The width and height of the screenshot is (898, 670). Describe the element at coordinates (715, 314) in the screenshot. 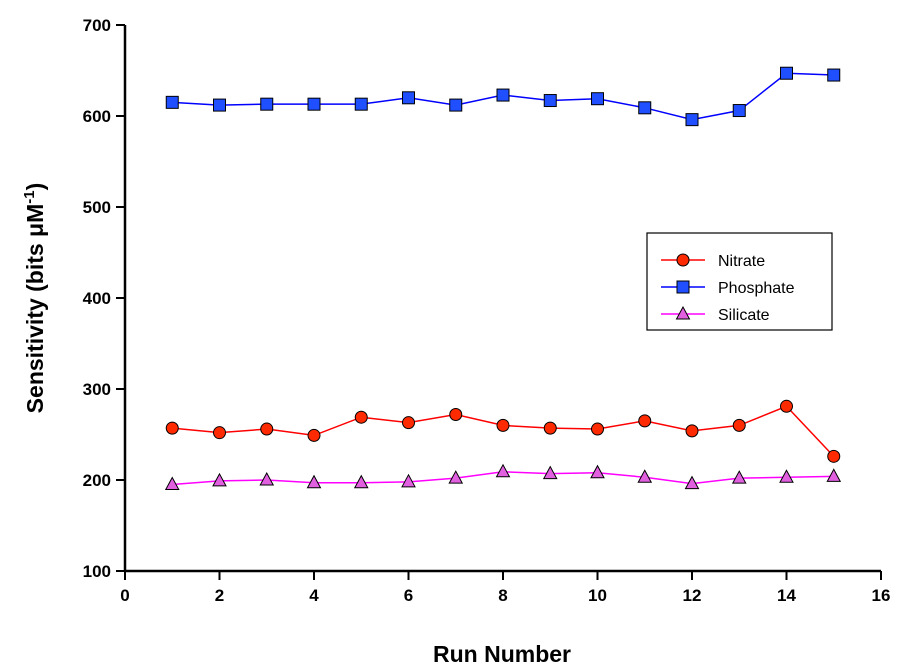

I see `legend-entry-silicate: Silicate` at that location.